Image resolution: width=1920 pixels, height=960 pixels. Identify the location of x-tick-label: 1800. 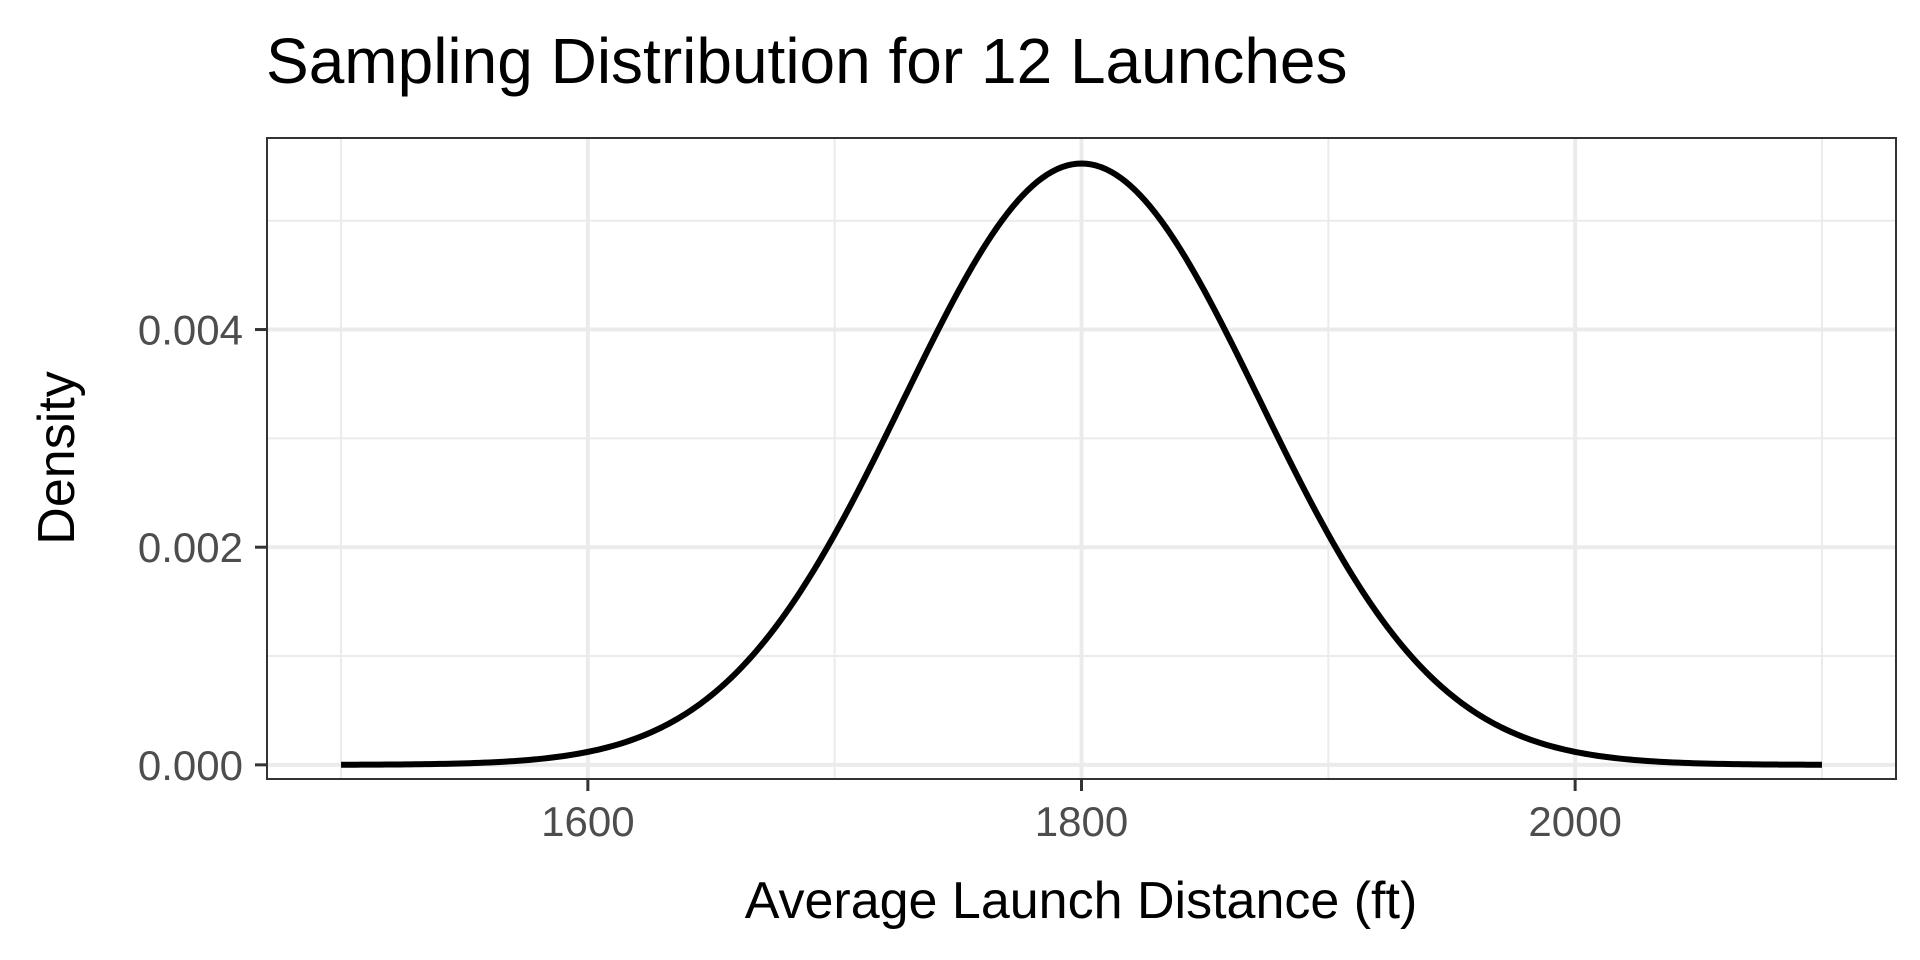
(1081, 821).